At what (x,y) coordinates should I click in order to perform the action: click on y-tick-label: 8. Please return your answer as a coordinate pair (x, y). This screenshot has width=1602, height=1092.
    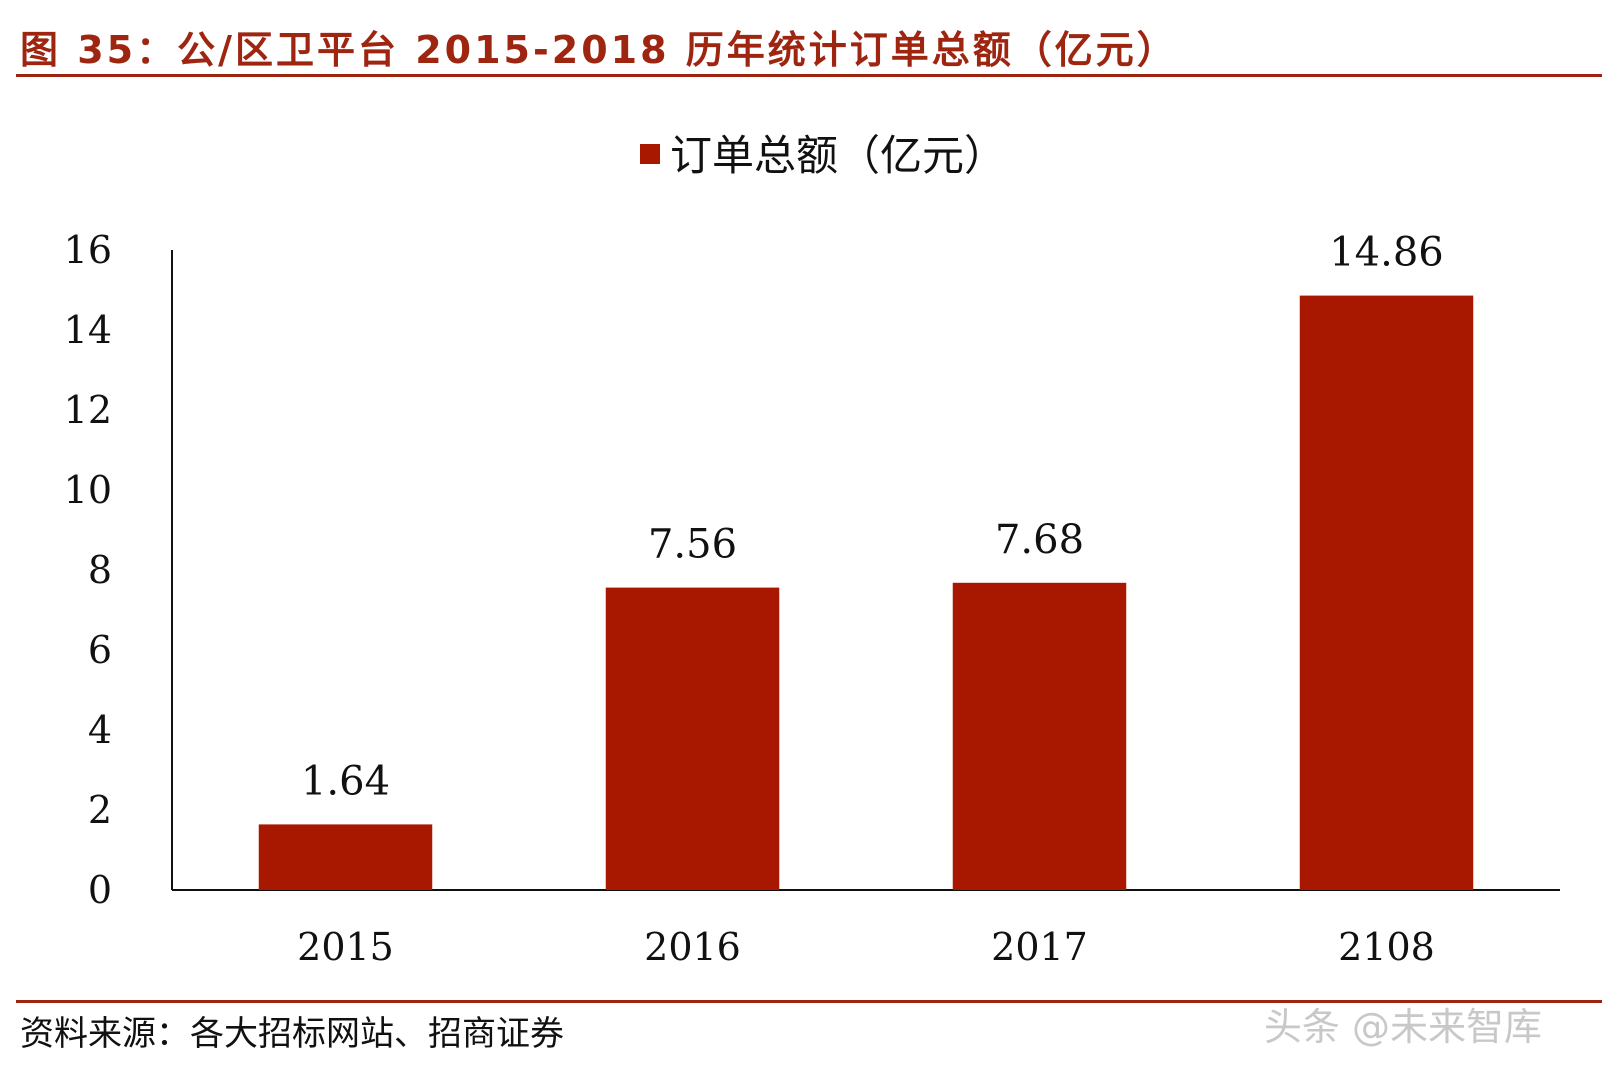
    Looking at the image, I should click on (100, 570).